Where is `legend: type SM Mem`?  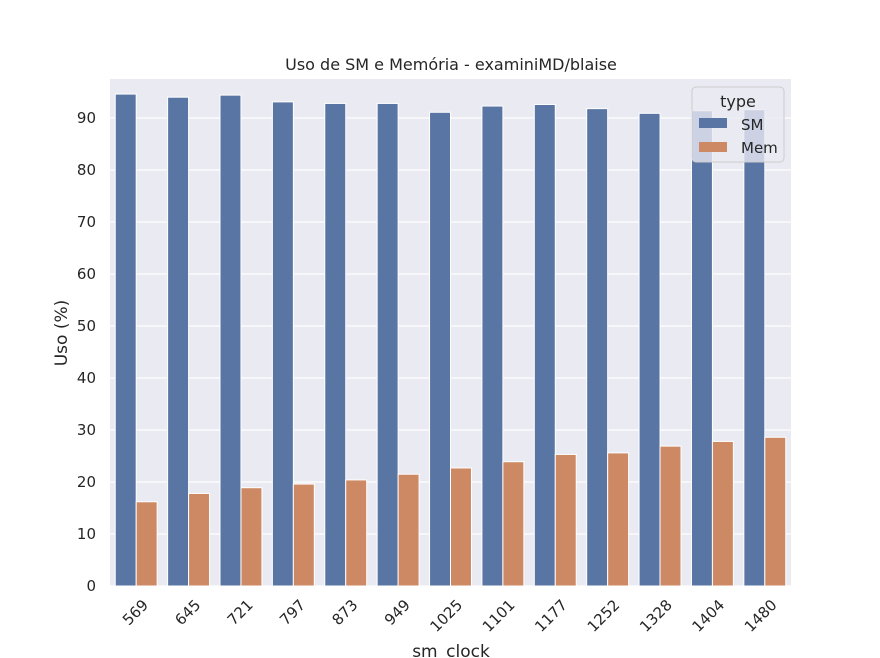
legend: type SM Mem is located at coordinates (738, 124).